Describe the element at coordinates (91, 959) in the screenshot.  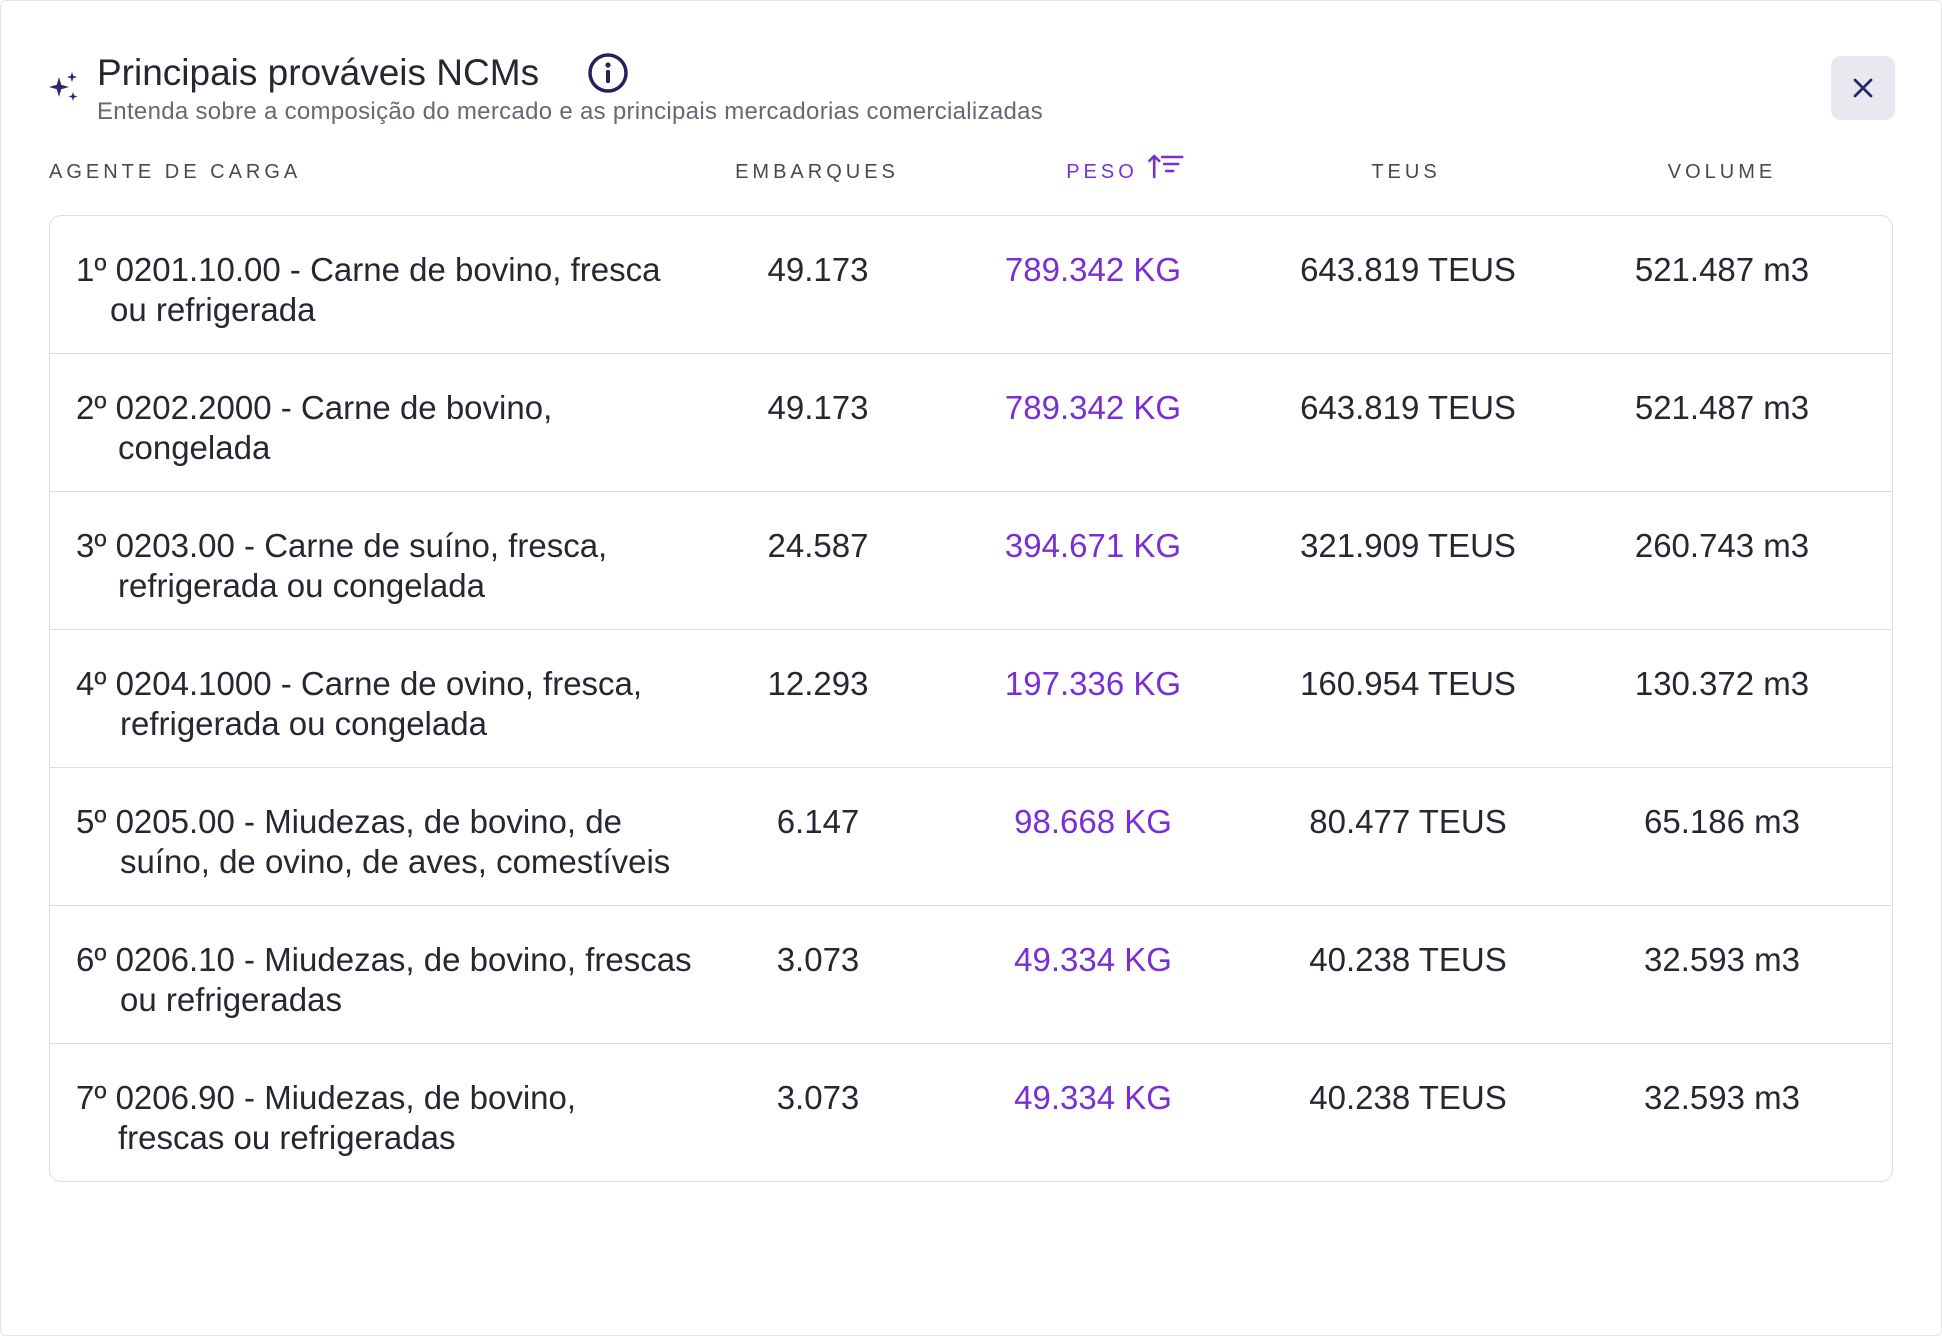
I see `ncm-rank: 6º` at that location.